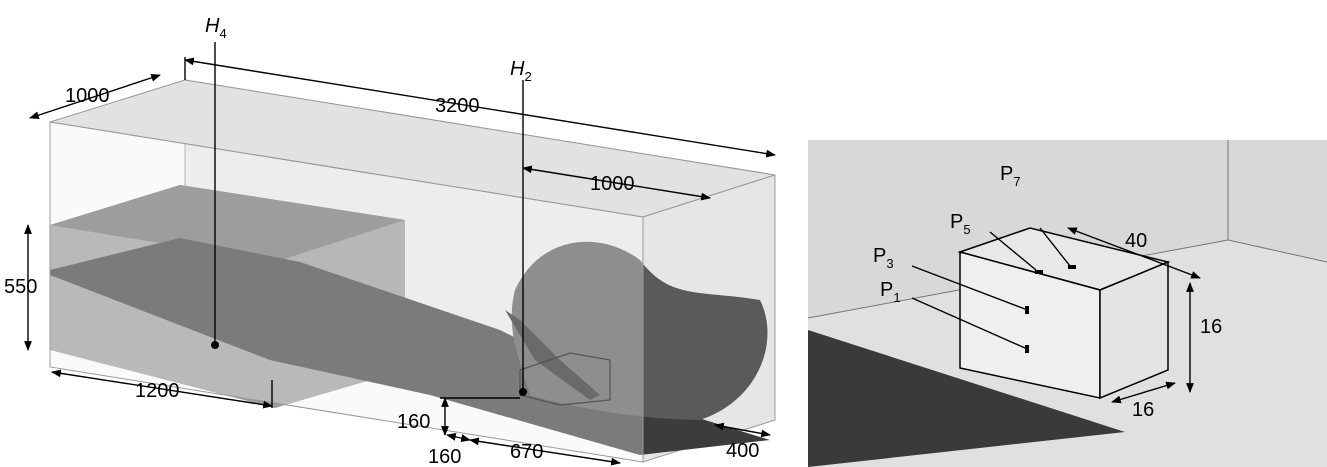 This screenshot has width=1327, height=467. What do you see at coordinates (157, 391) in the screenshot?
I see `dimension-label: 1200` at bounding box center [157, 391].